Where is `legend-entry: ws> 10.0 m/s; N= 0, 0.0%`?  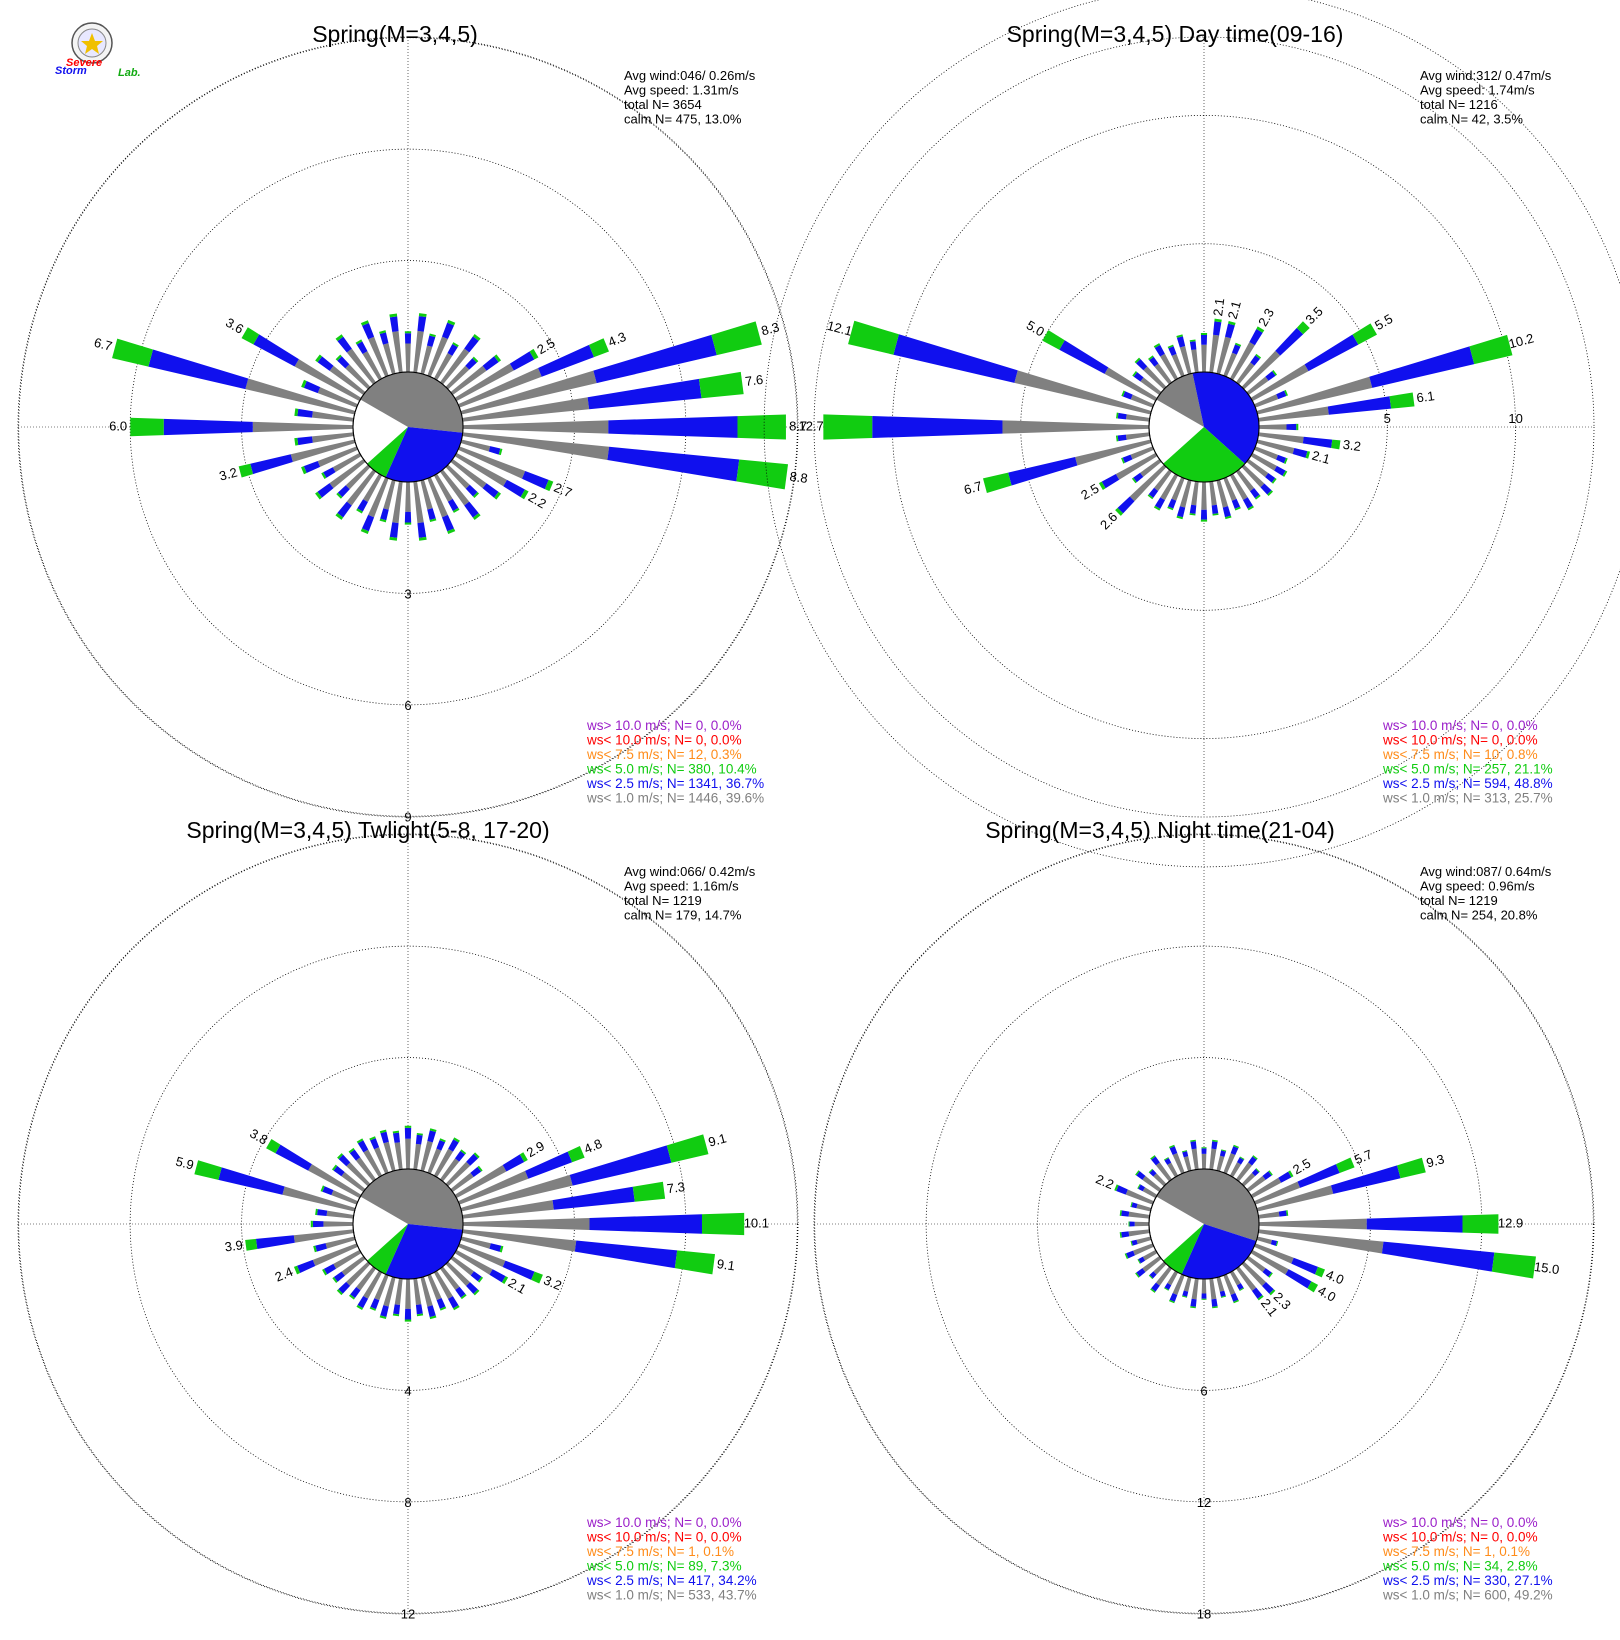 legend-entry: ws> 10.0 m/s; N= 0, 0.0% is located at coordinates (664, 725).